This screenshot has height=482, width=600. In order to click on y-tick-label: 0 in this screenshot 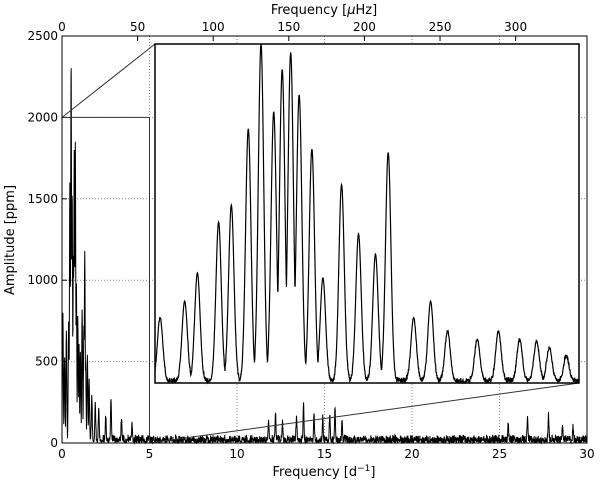, I will do `click(54, 443)`.